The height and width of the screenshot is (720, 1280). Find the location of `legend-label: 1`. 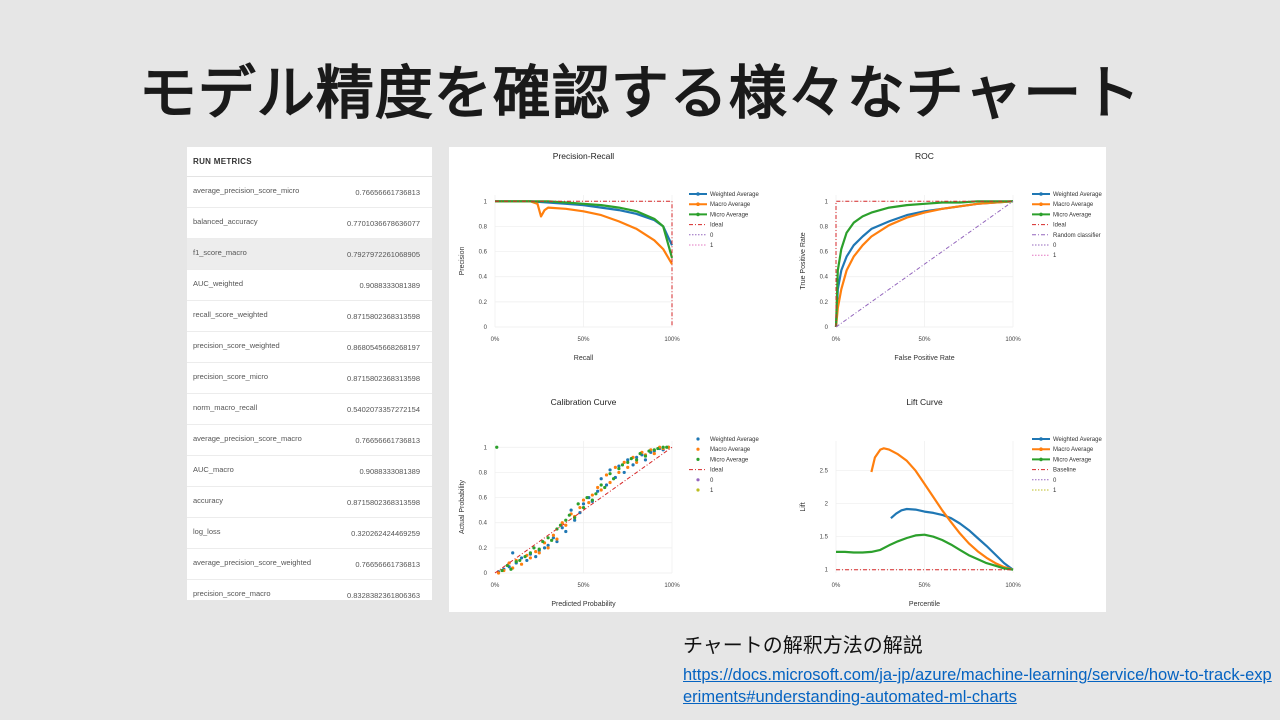

legend-label: 1 is located at coordinates (1055, 256).